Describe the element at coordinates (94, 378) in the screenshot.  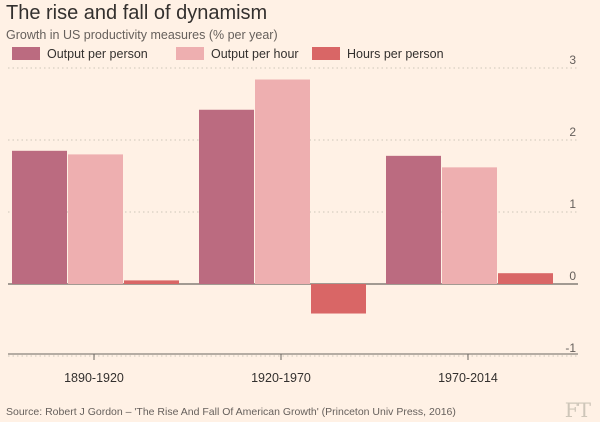
I see `x-category-label: 1890-1920` at that location.